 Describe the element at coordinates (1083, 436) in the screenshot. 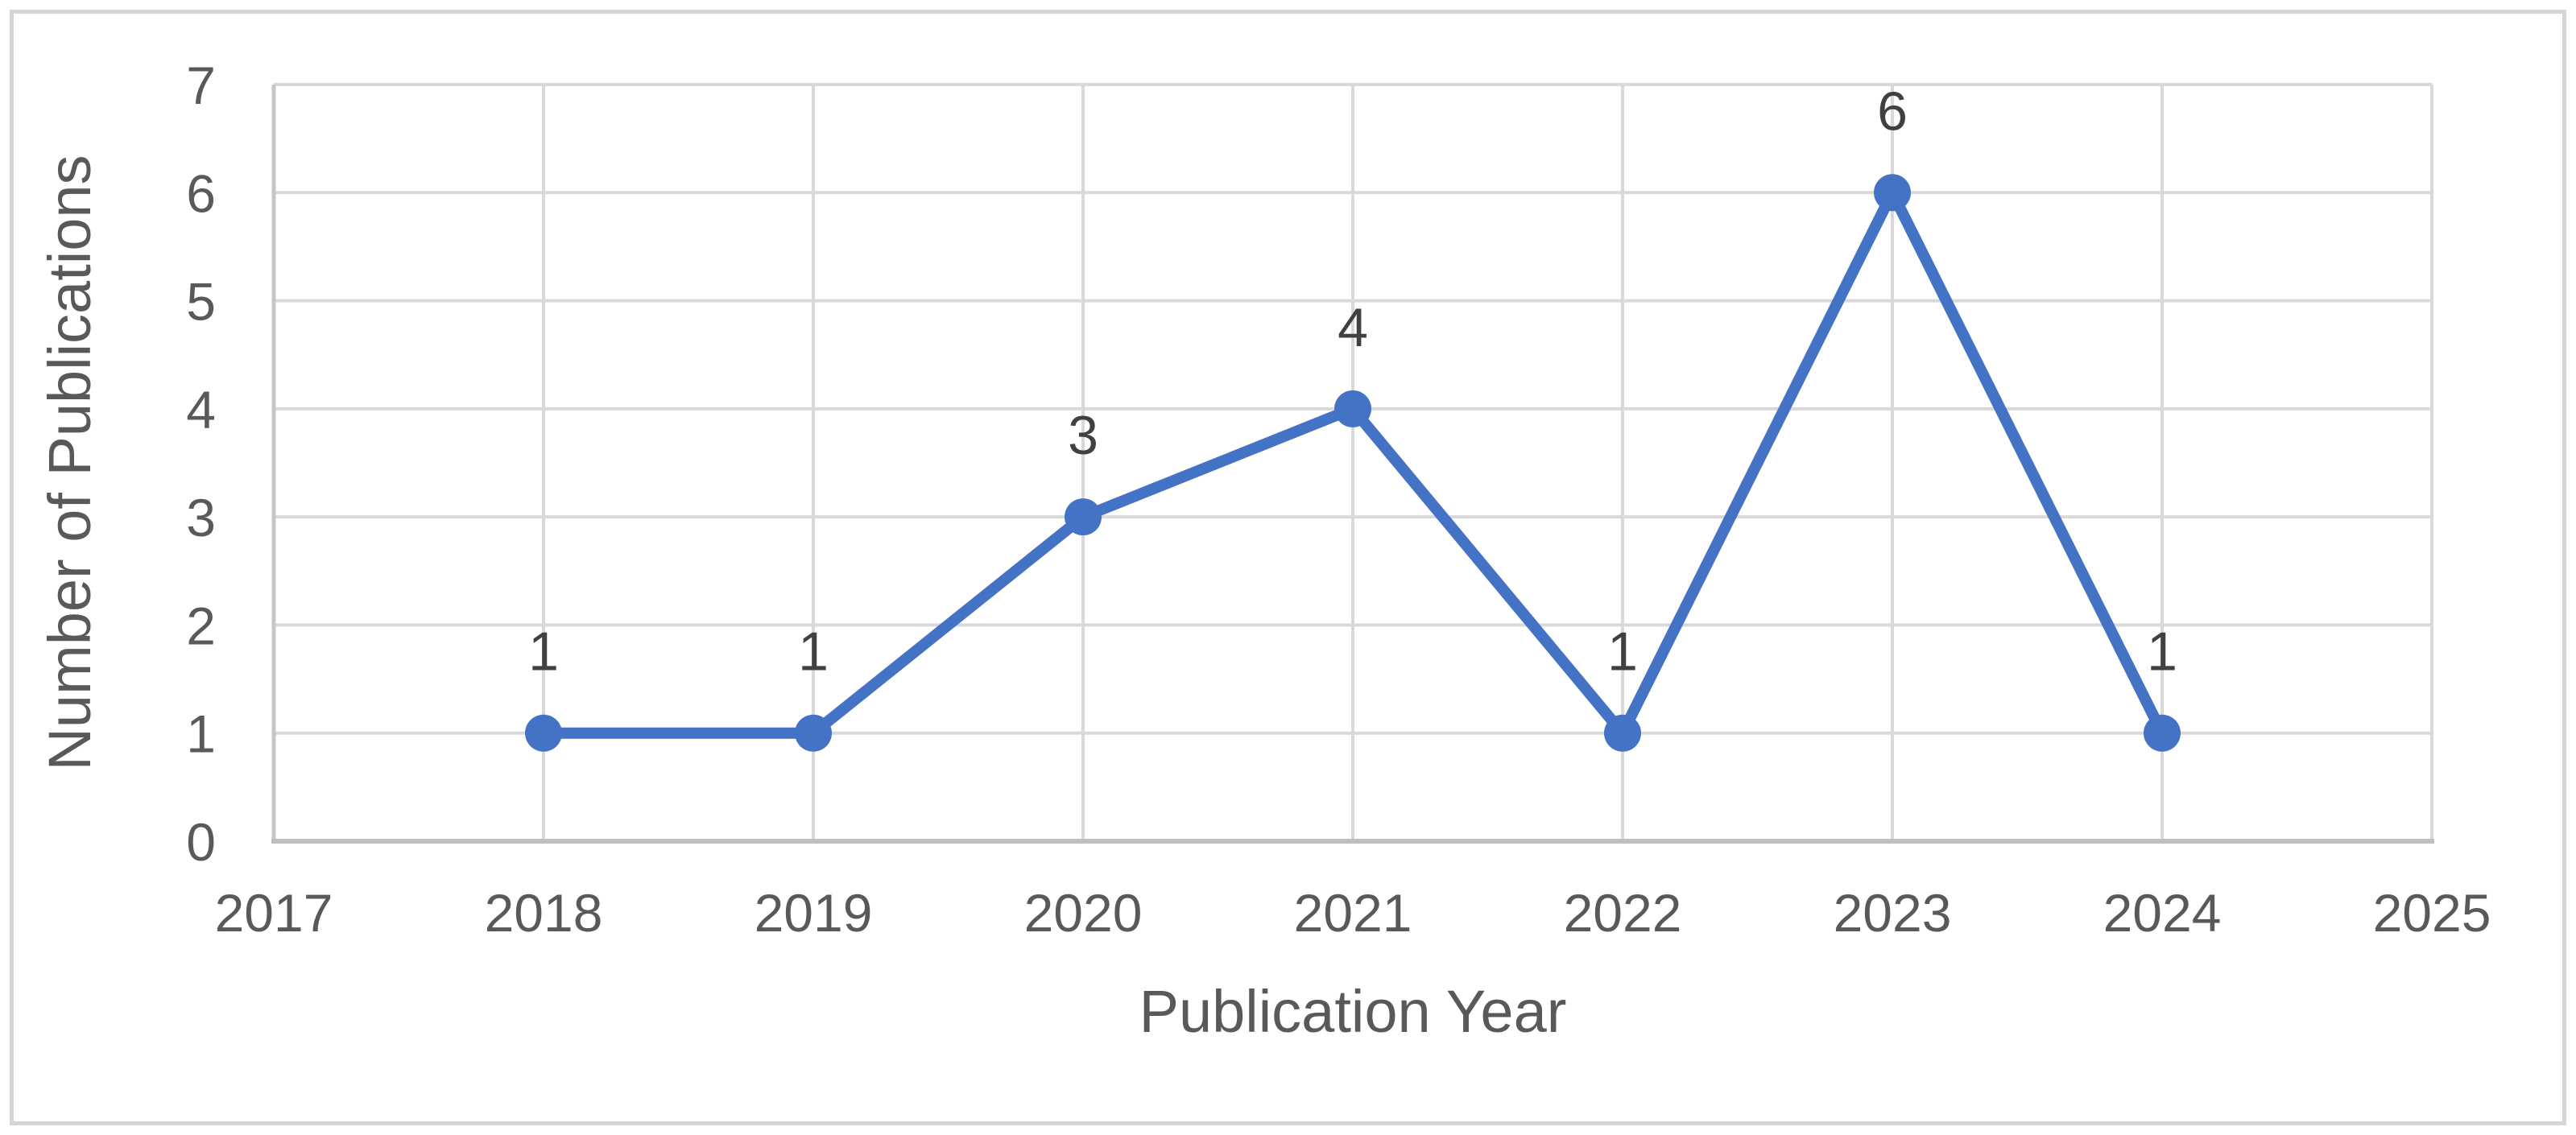

I see `data-label: 3` at that location.